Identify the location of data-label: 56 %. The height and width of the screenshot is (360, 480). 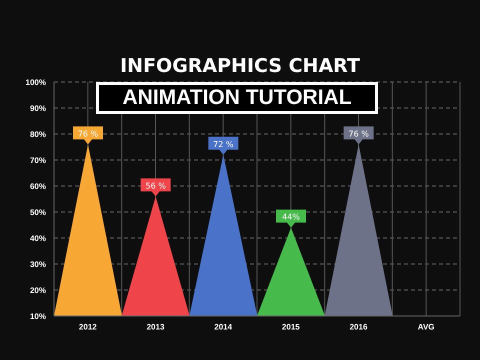
(156, 185).